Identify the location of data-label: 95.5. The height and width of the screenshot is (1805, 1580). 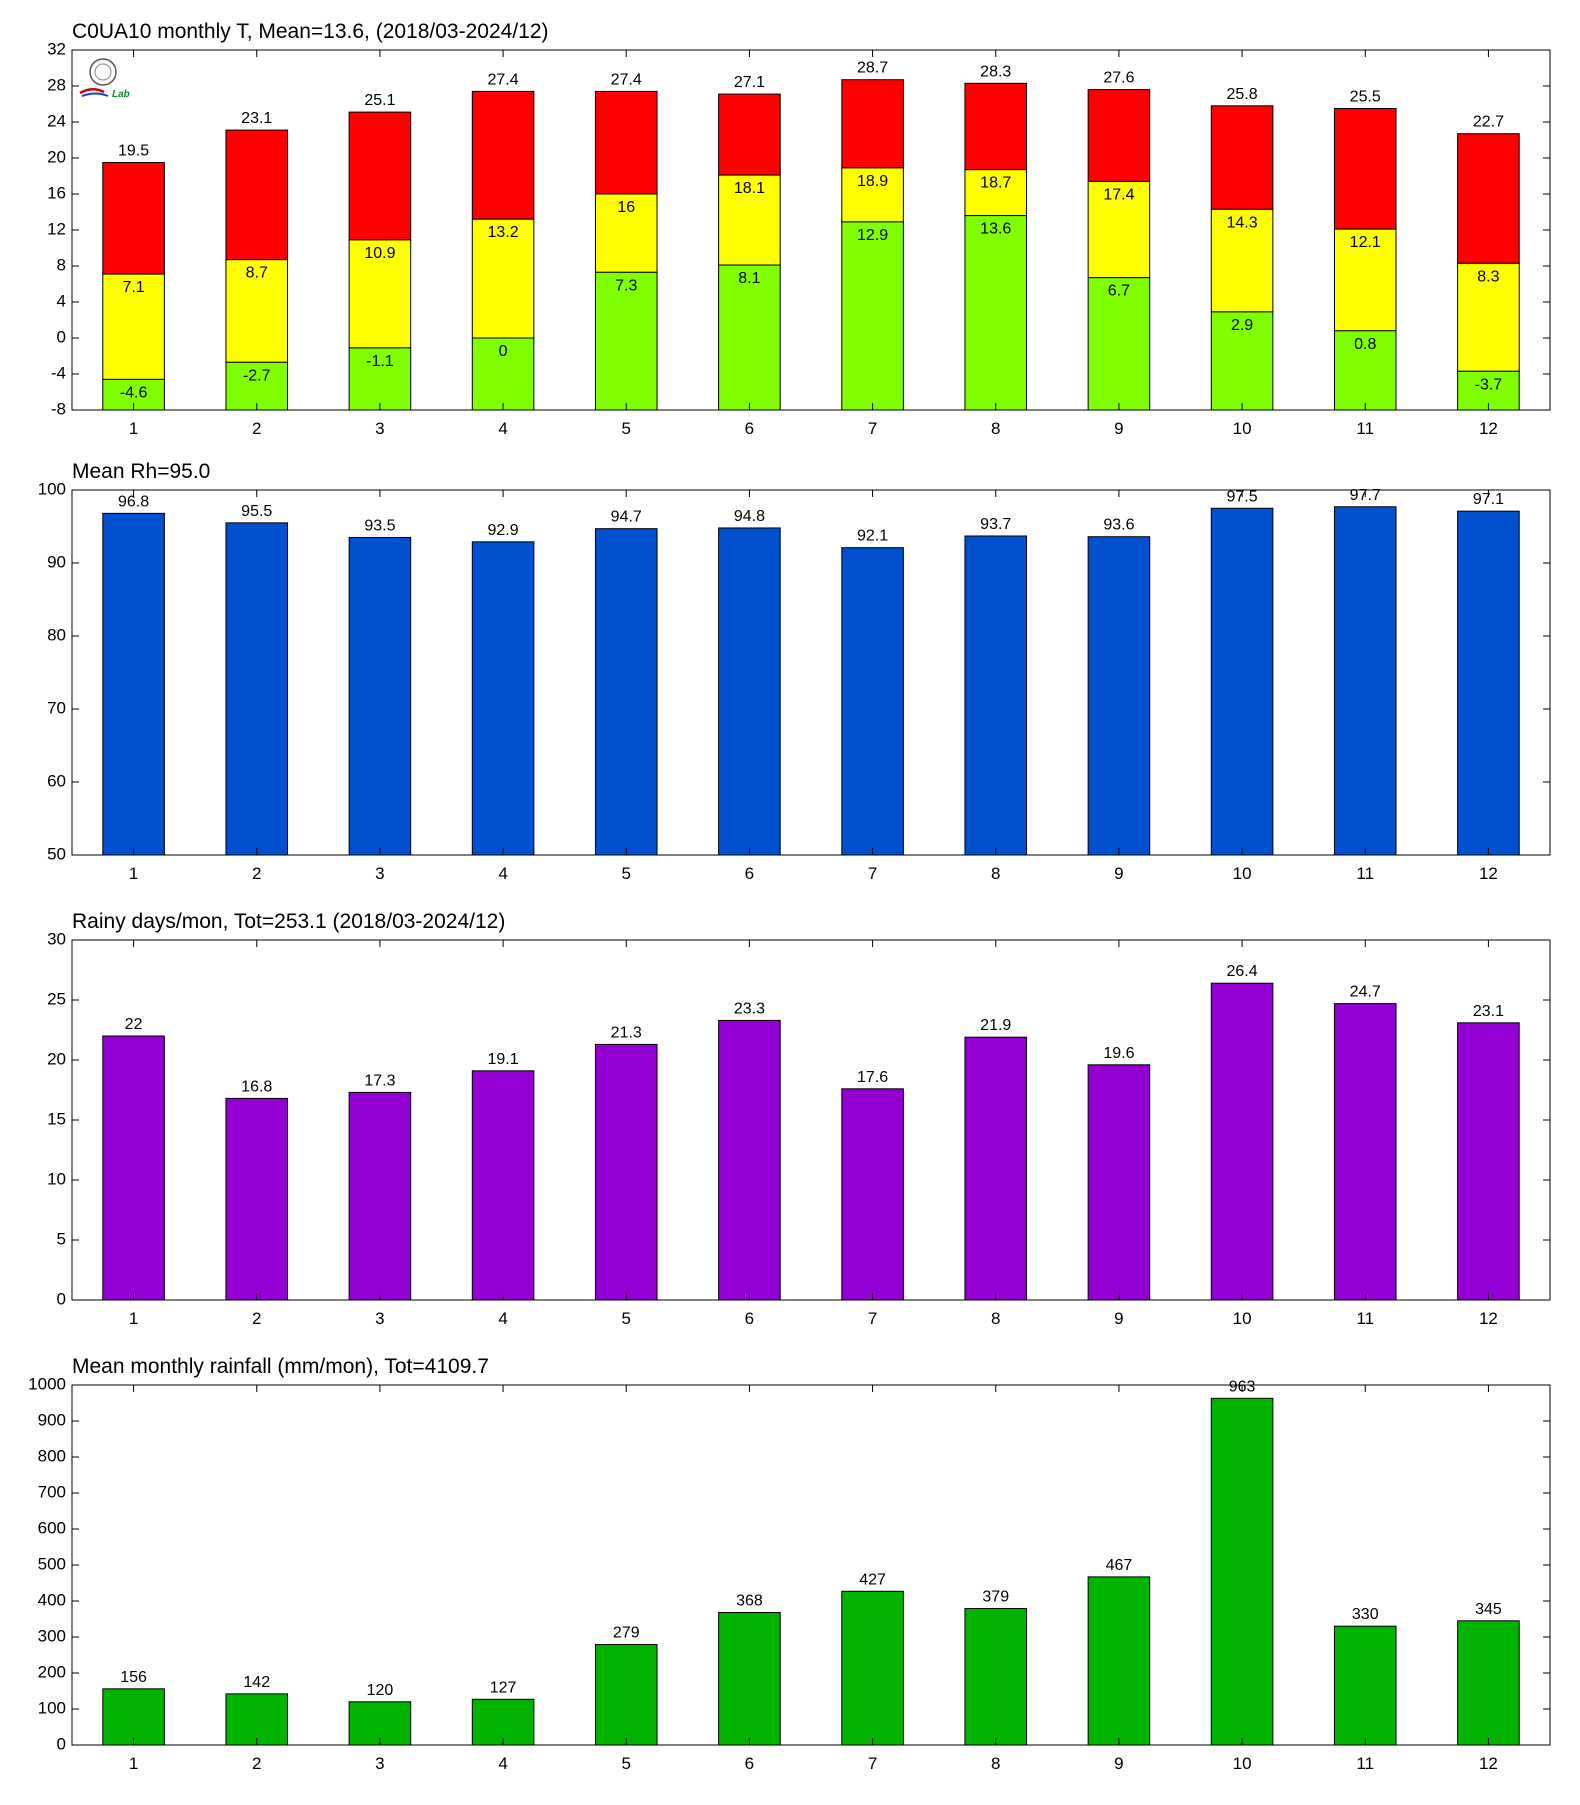
(256, 511).